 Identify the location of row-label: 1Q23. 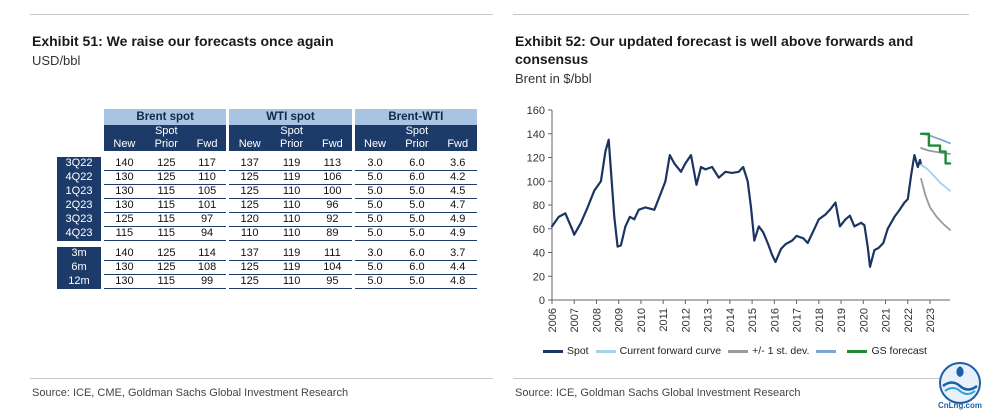
(79, 191).